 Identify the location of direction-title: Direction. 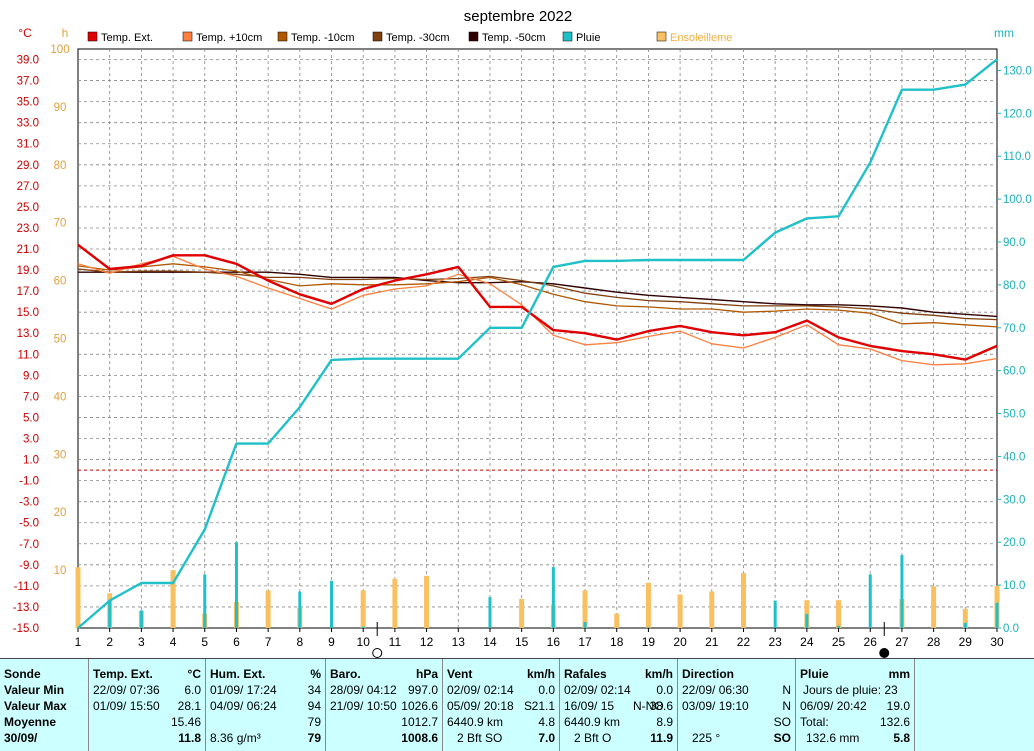
(708, 674).